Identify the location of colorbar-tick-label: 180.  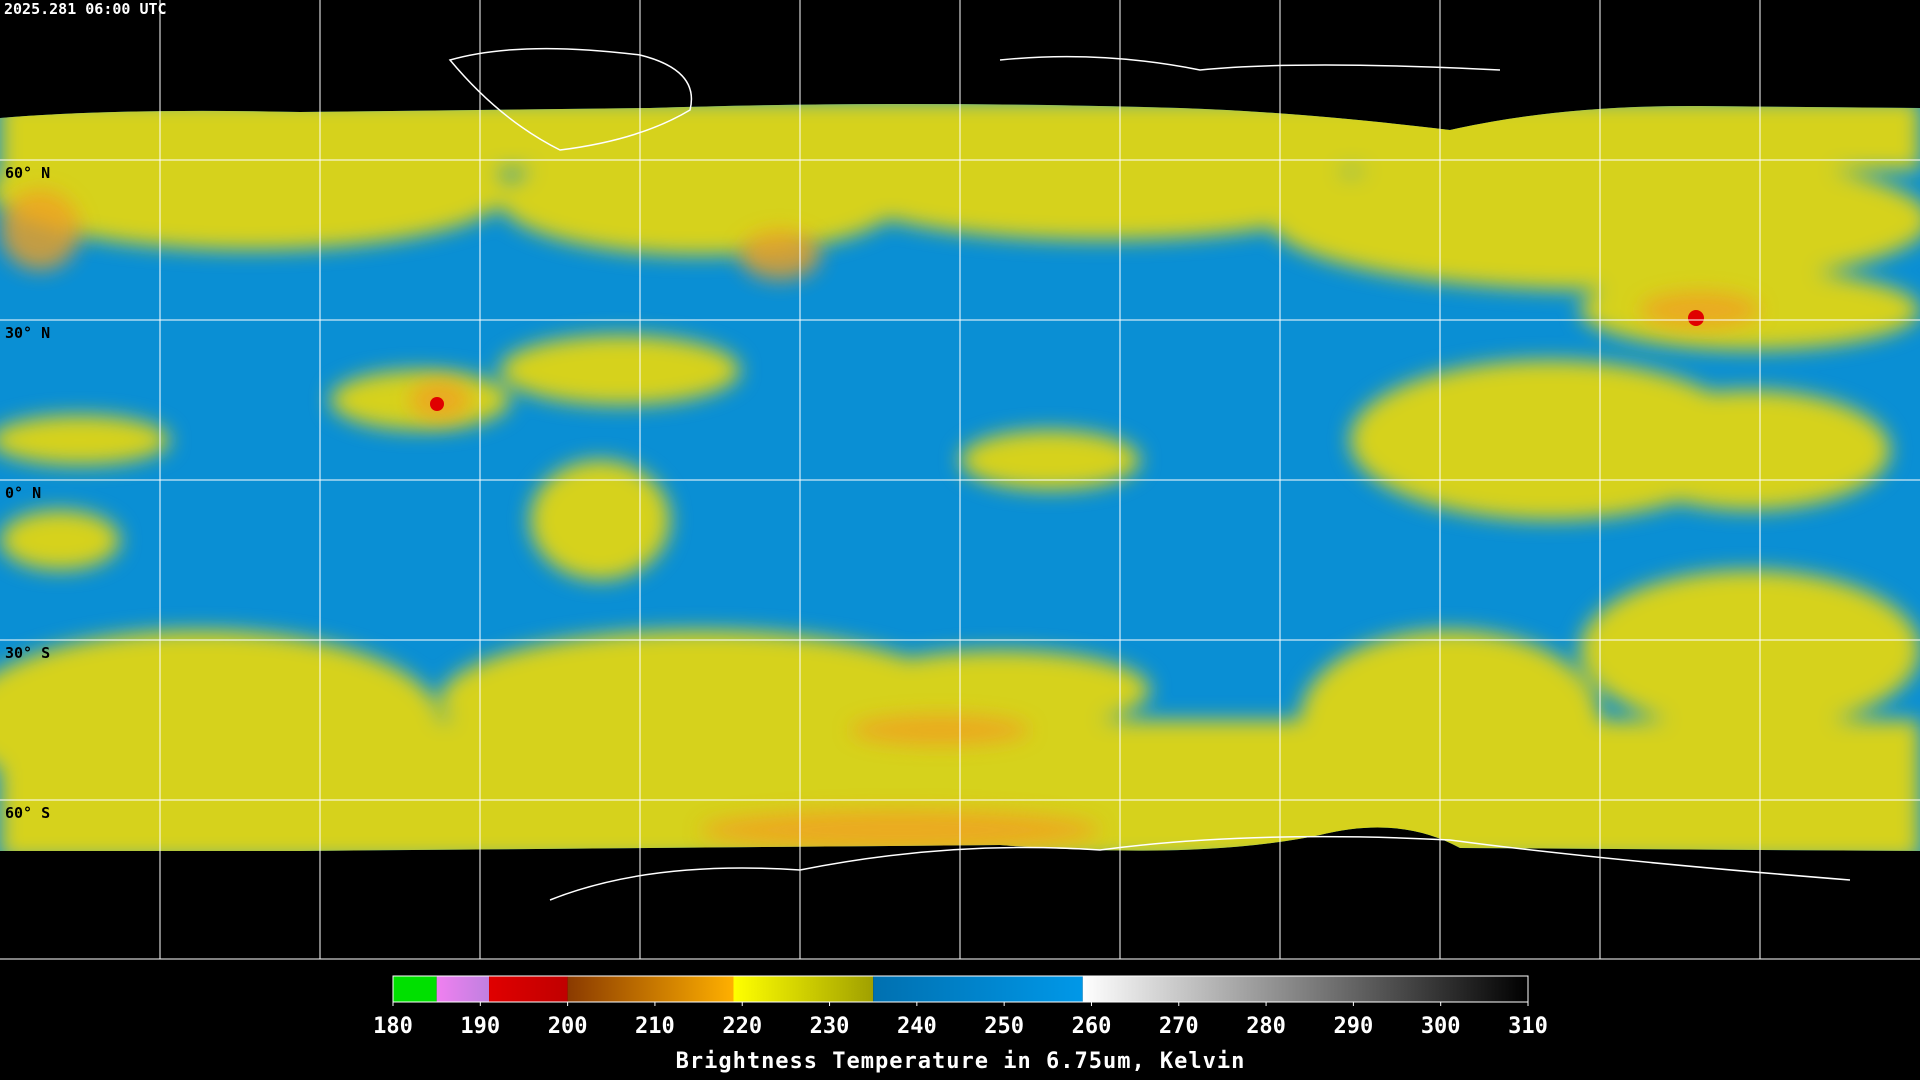
(393, 1026).